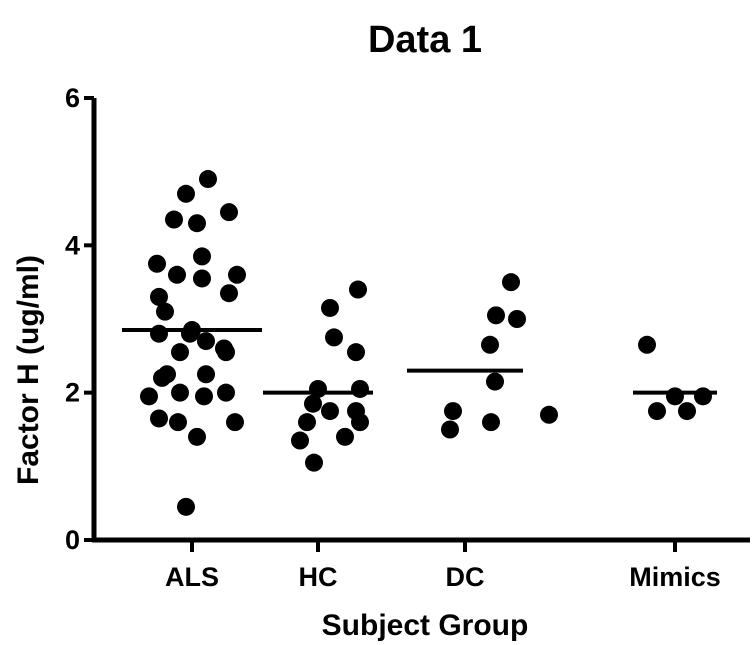 The image size is (755, 645). I want to click on x-tick-label: DC, so click(465, 577).